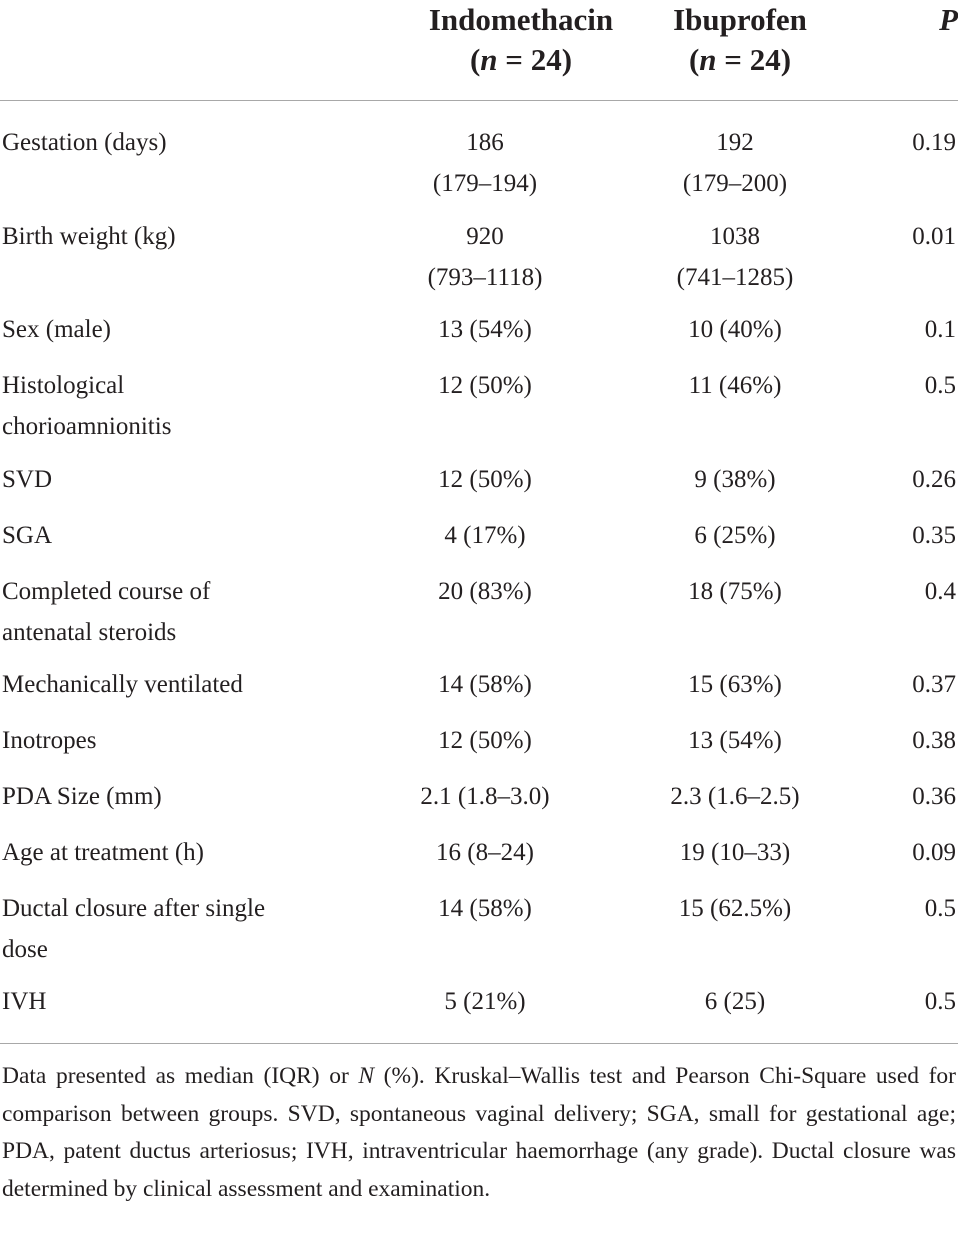  I want to click on ibuprofen-value: 1038 (741–1285), so click(735, 257).